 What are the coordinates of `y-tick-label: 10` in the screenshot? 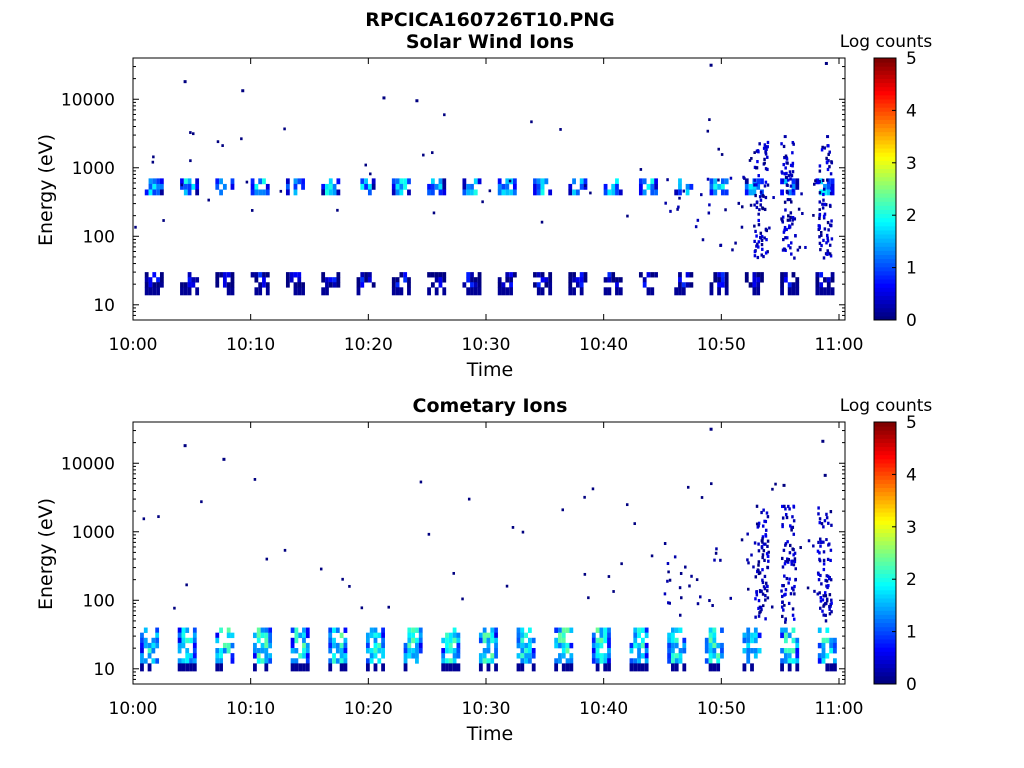 It's located at (104, 306).